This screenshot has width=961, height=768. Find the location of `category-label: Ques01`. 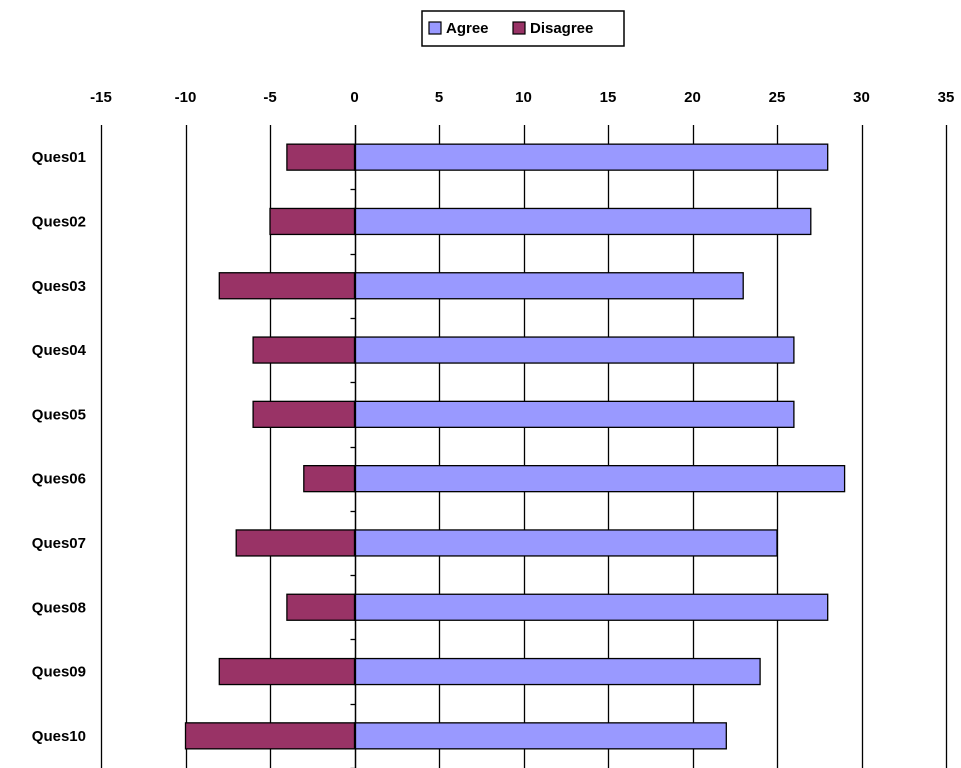

category-label: Ques01 is located at coordinates (59, 157).